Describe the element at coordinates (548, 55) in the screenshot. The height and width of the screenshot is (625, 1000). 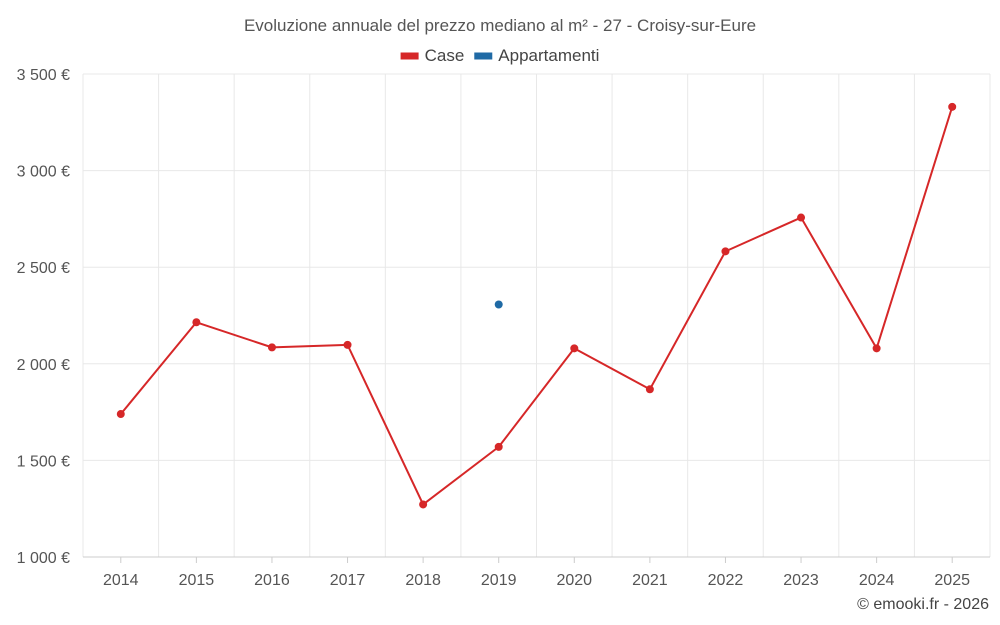
I see `legend-label: Appartamenti` at that location.